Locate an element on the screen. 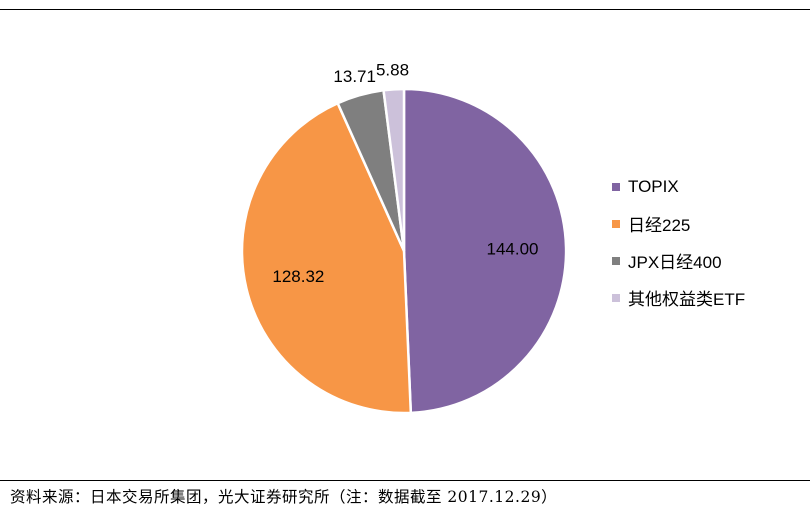 This screenshot has width=810, height=512. legend-label-other-etf: 其他权益类ETF is located at coordinates (687, 299).